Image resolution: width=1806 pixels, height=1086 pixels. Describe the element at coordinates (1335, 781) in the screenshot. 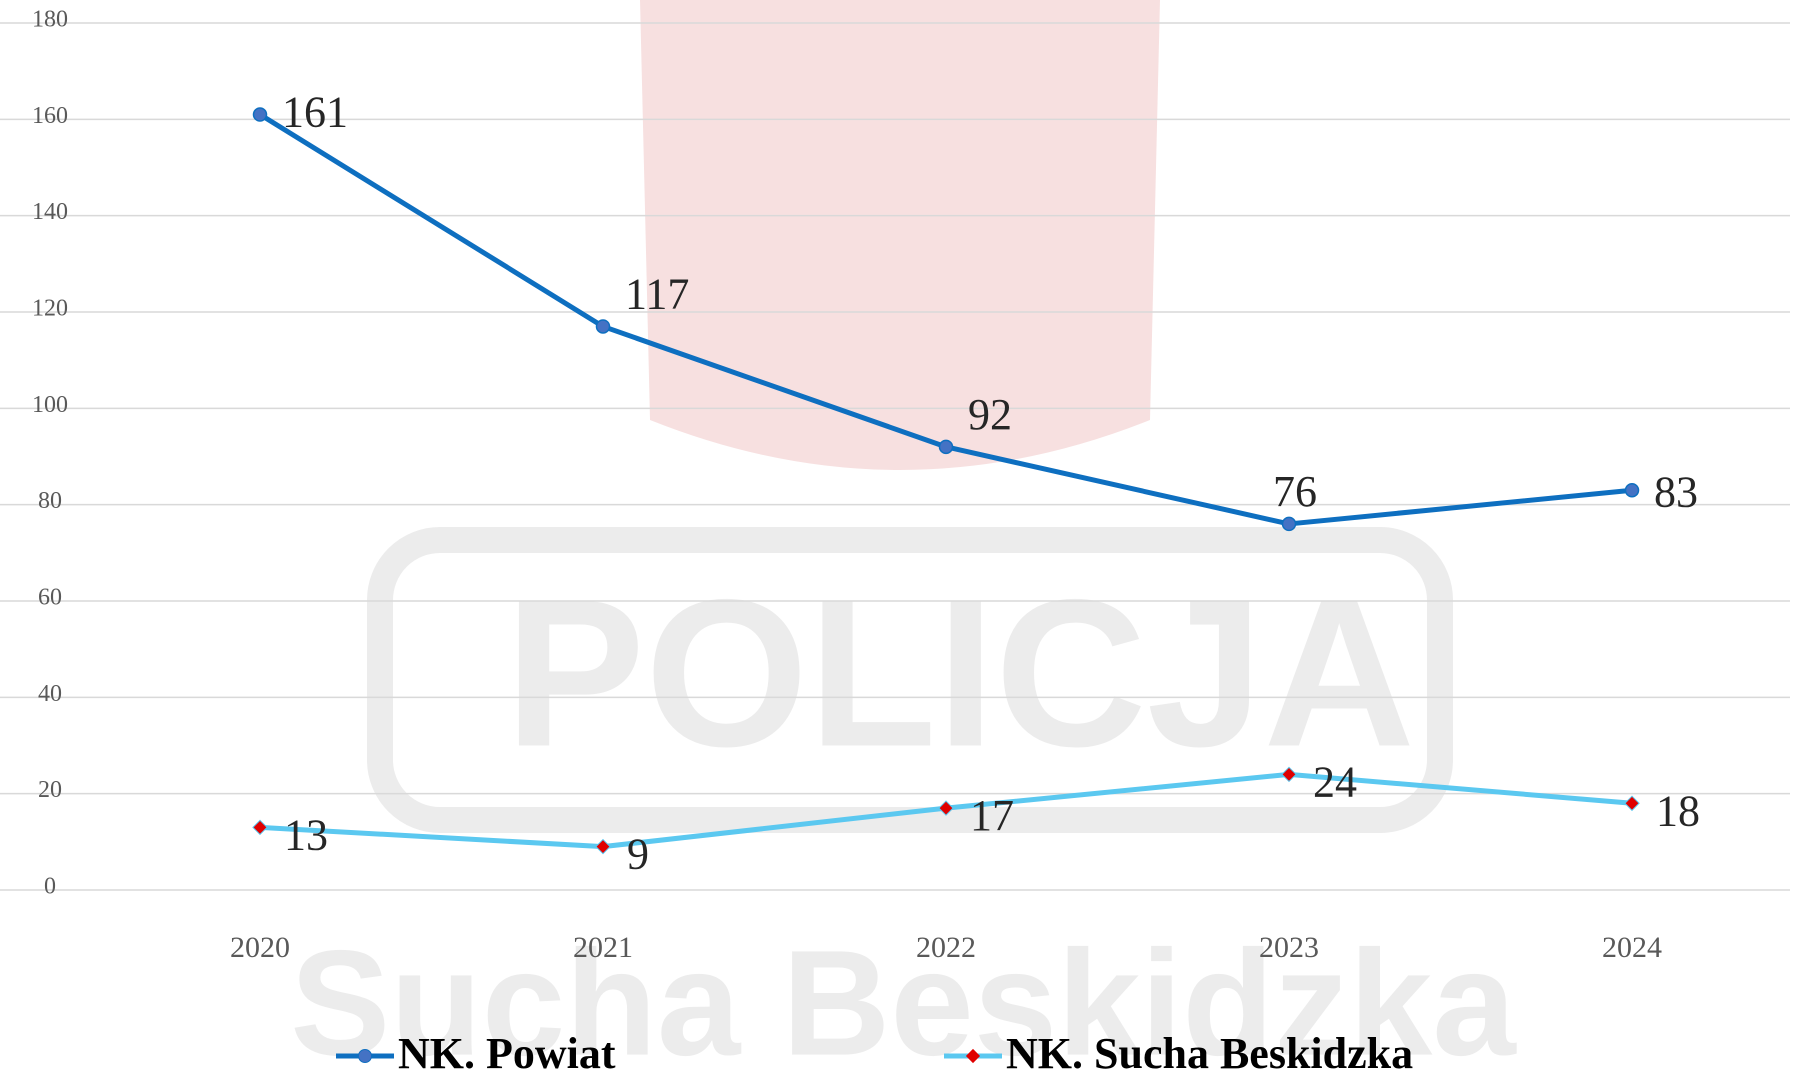

I see `data-label: 24` at that location.